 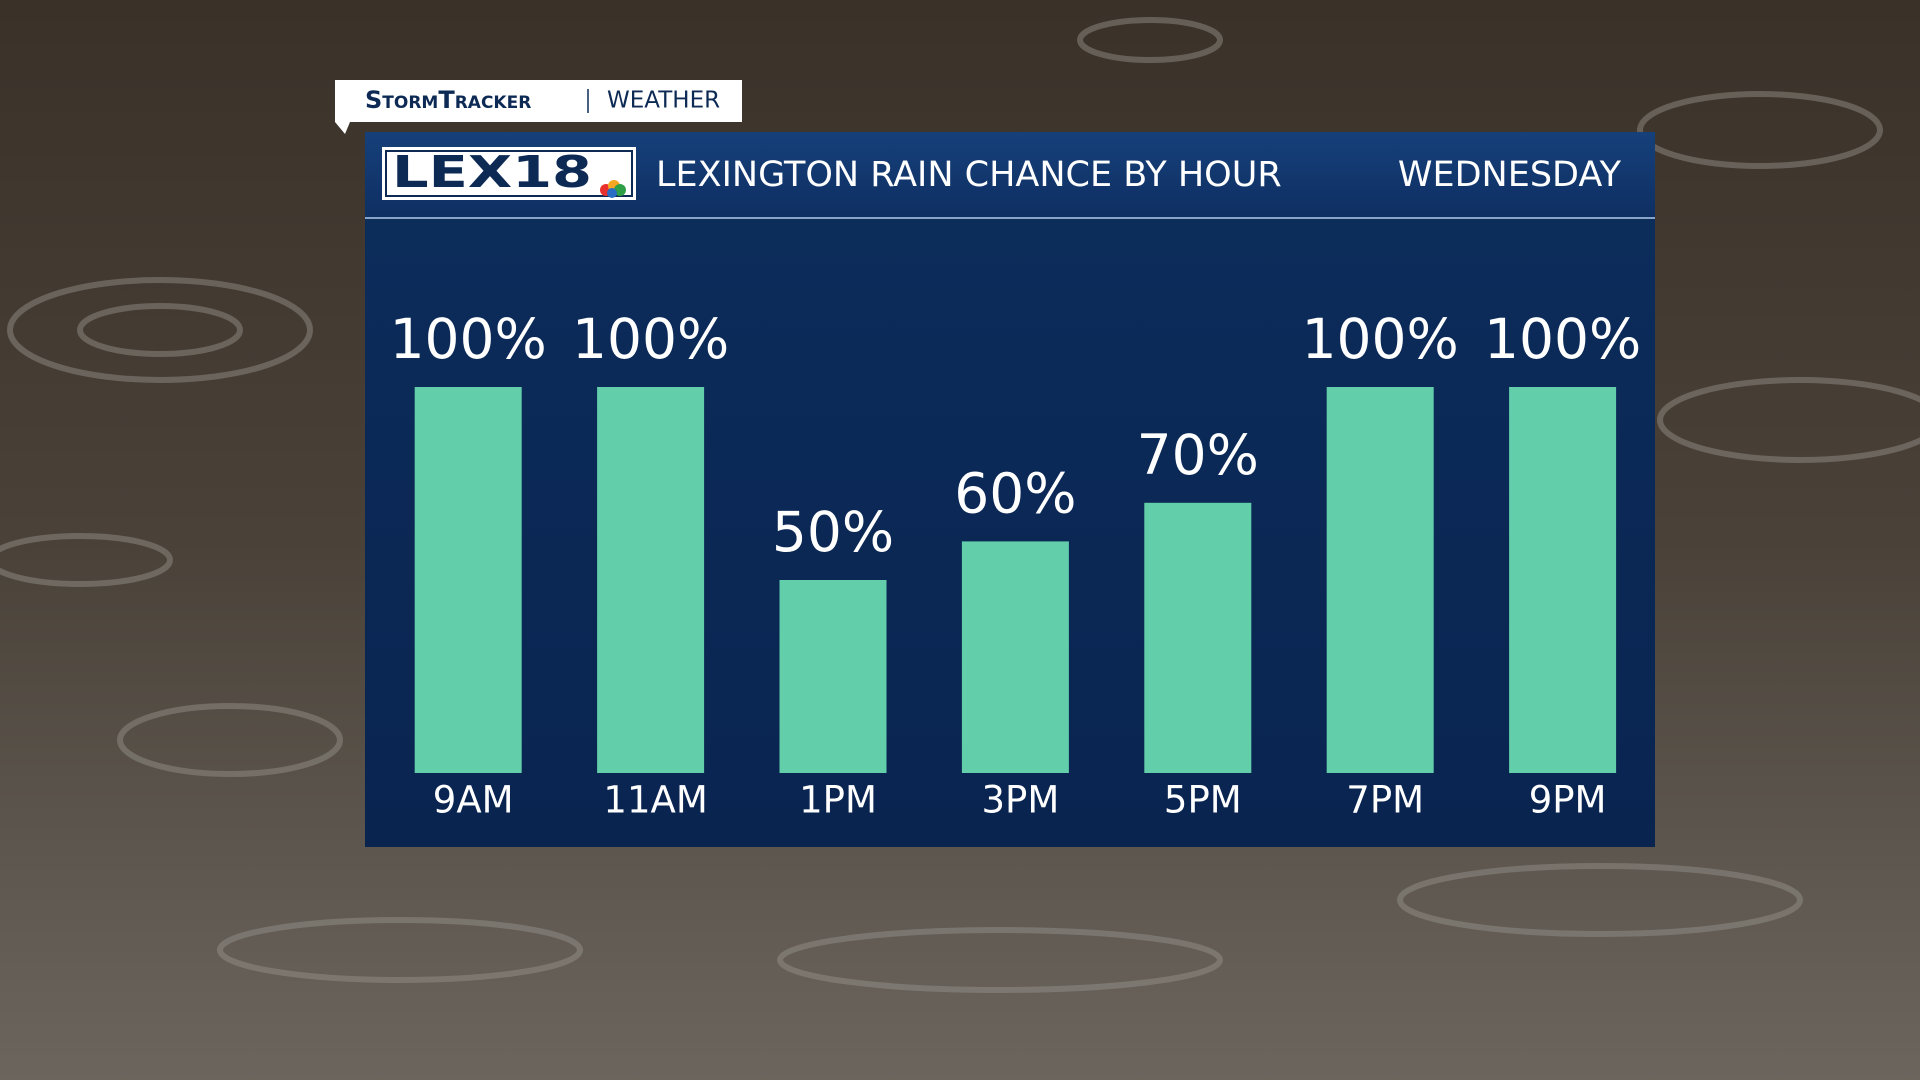 What do you see at coordinates (655, 800) in the screenshot?
I see `x-tick-label: 11AM` at bounding box center [655, 800].